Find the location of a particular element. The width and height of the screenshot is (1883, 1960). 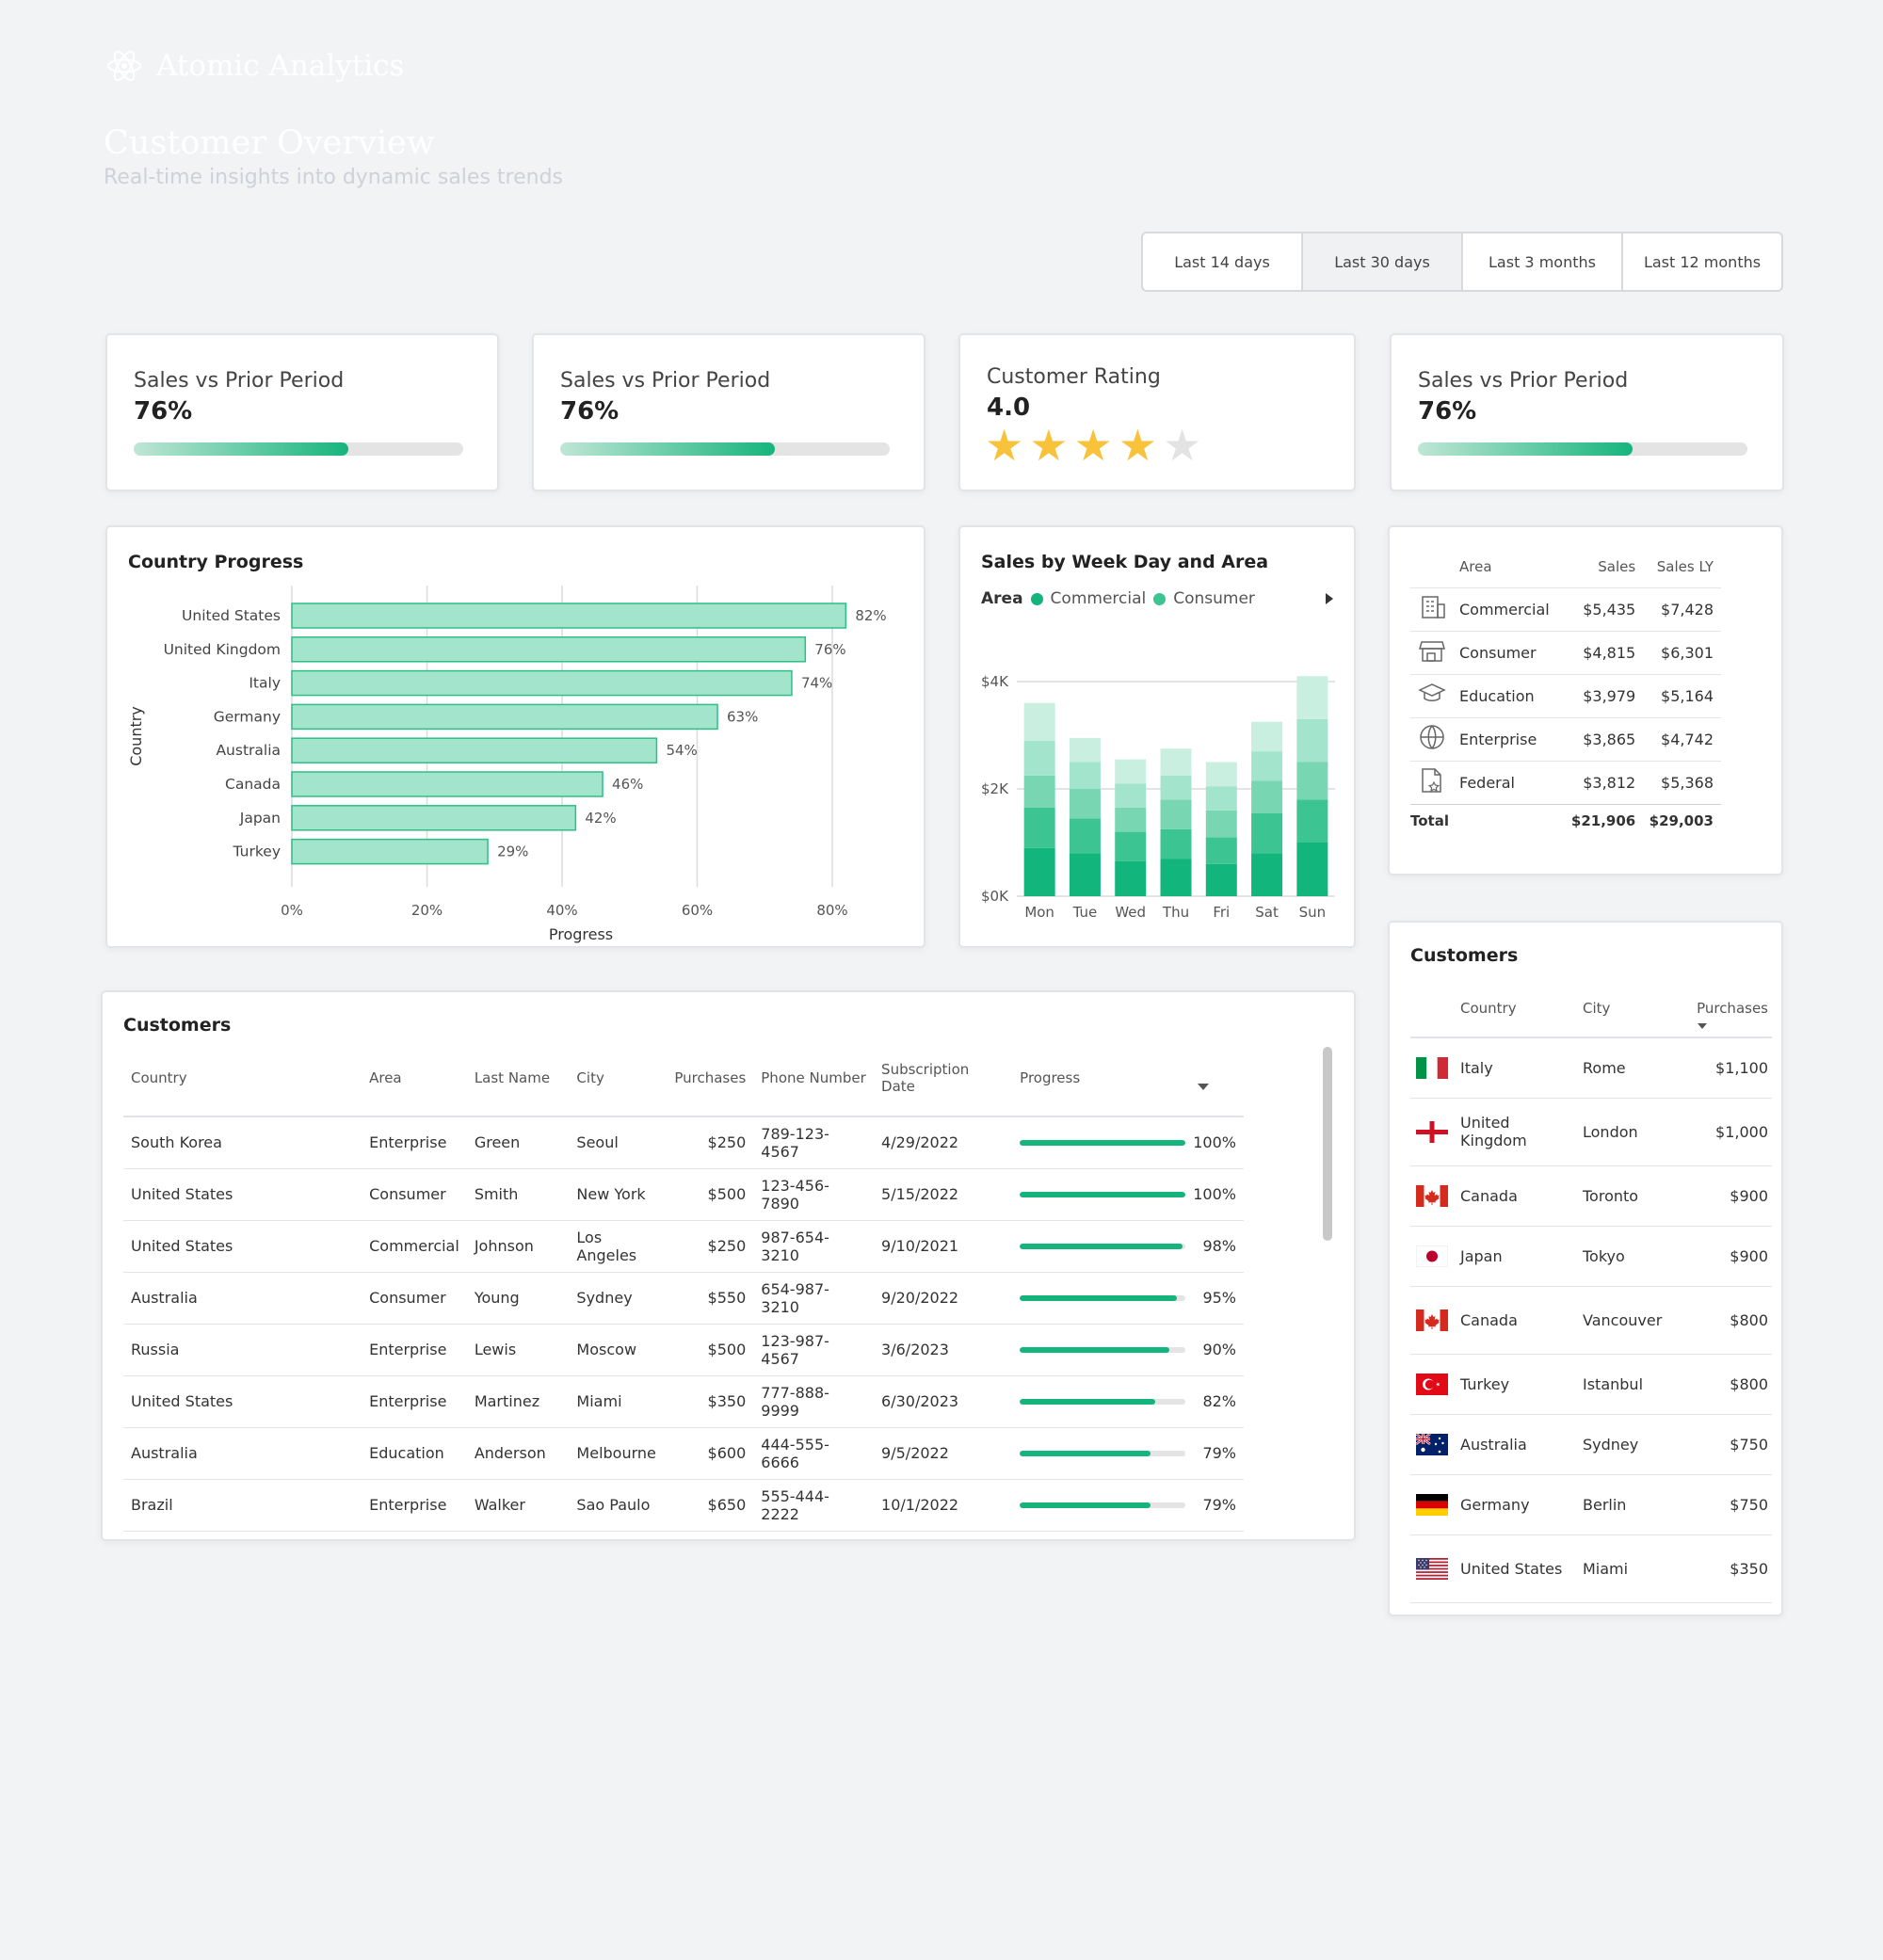

list-item: Italy Rome $1,100 is located at coordinates (1591, 1068).